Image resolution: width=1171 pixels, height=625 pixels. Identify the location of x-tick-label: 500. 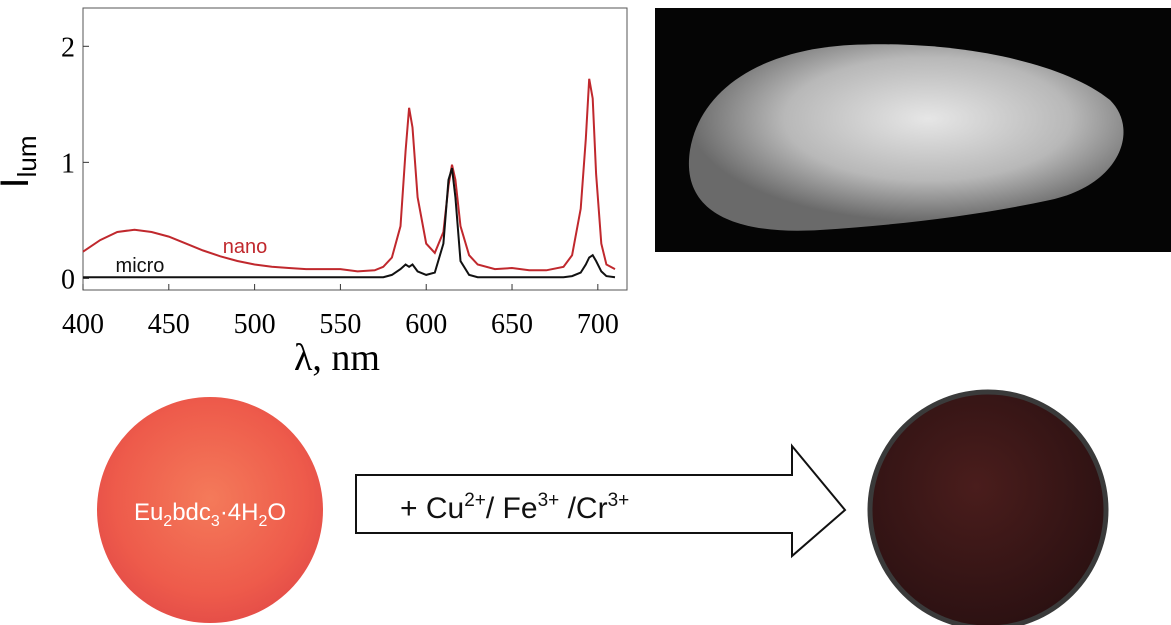
(255, 324).